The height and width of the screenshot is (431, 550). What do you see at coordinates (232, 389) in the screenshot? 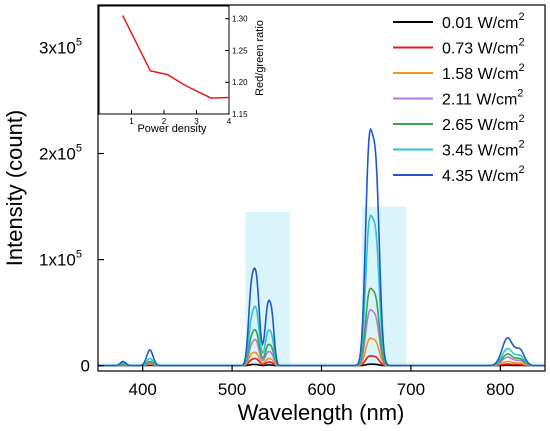
I see `x-tick-label: 500` at bounding box center [232, 389].